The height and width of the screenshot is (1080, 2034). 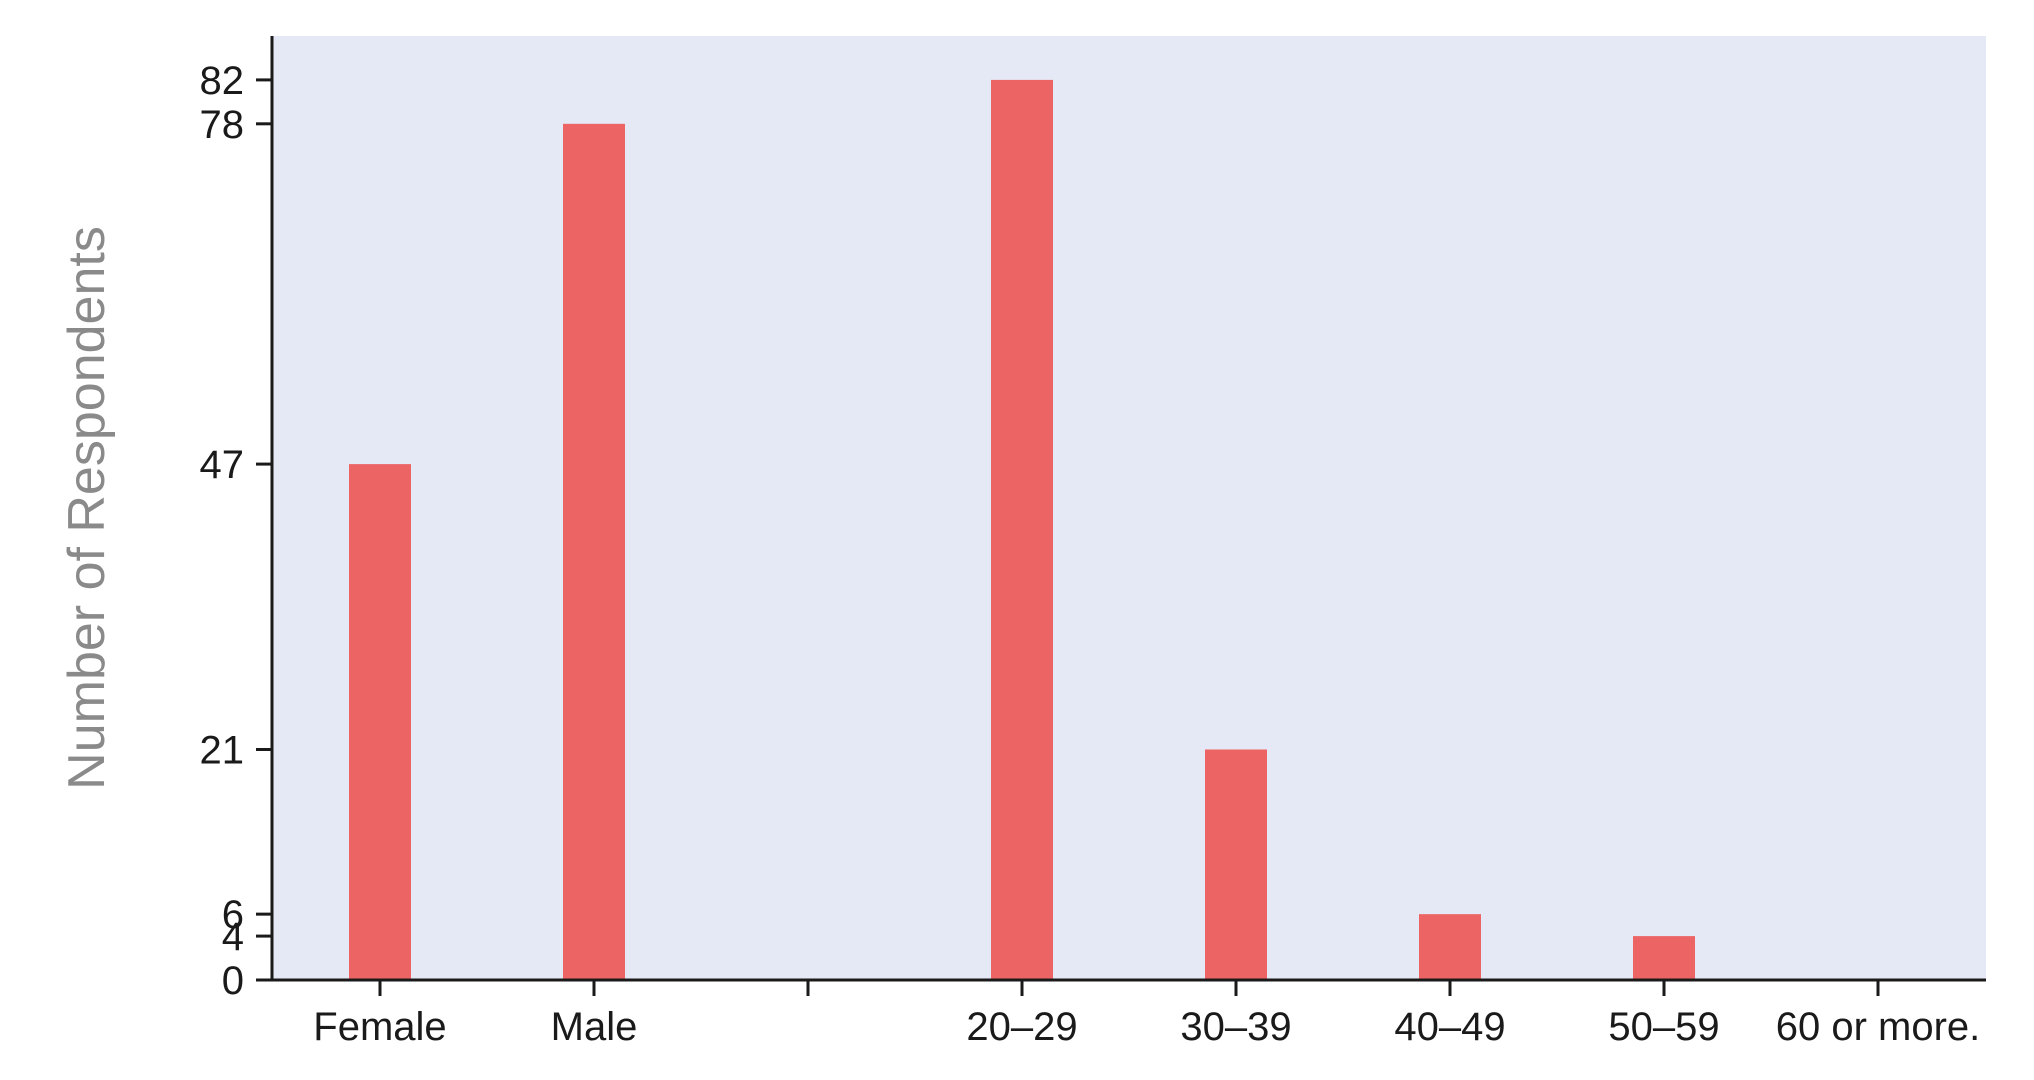 I want to click on bar-female, so click(x=380, y=722).